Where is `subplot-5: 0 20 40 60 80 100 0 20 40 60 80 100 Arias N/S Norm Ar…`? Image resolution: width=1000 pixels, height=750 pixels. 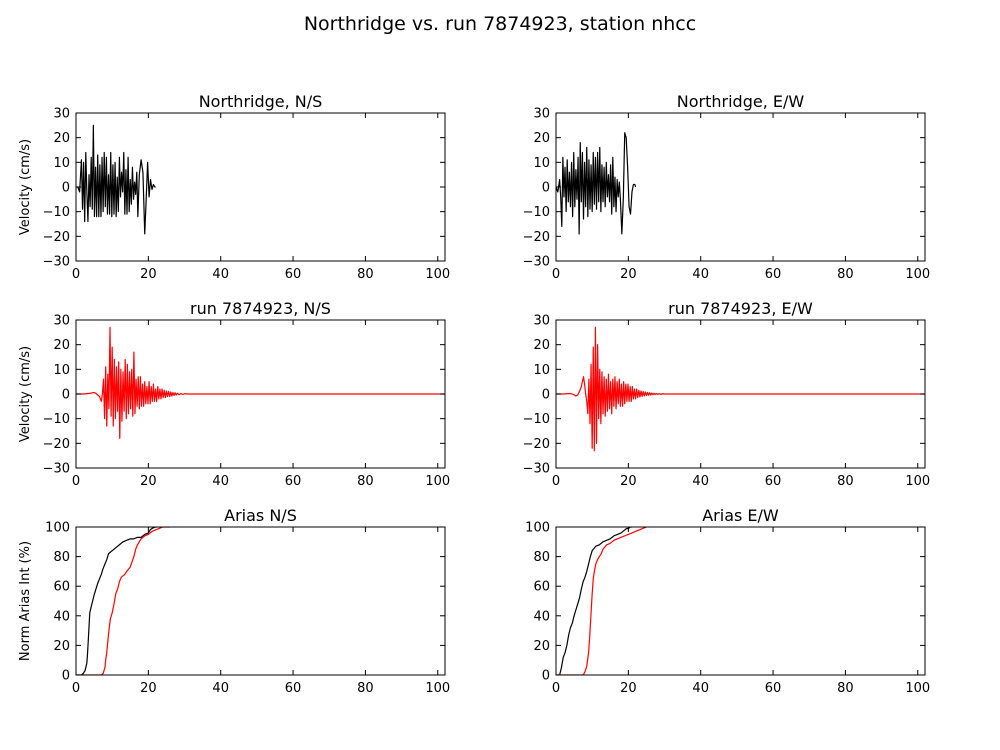
subplot-5: 0 20 40 60 80 100 0 20 40 60 80 100 Arias N/S Norm Ar… is located at coordinates (234, 601).